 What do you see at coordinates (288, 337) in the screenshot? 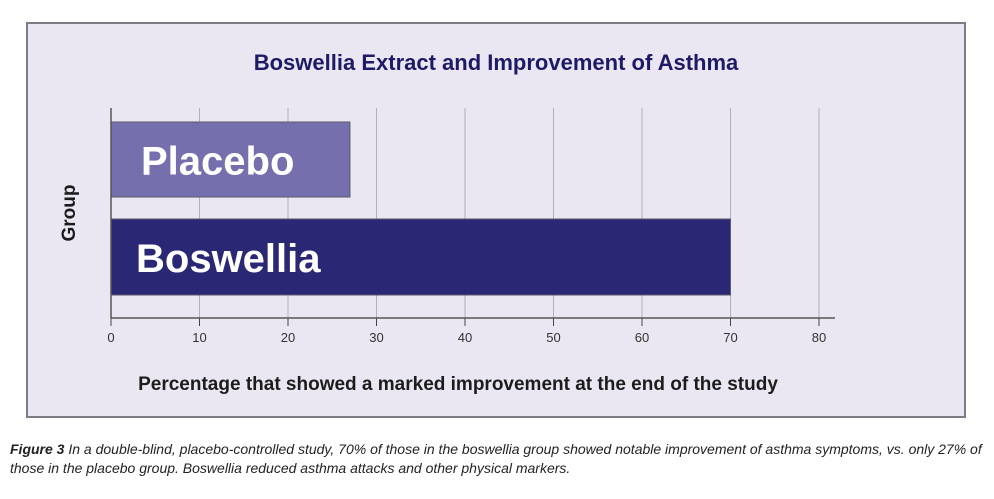
I see `x-tick-label-20: 20` at bounding box center [288, 337].